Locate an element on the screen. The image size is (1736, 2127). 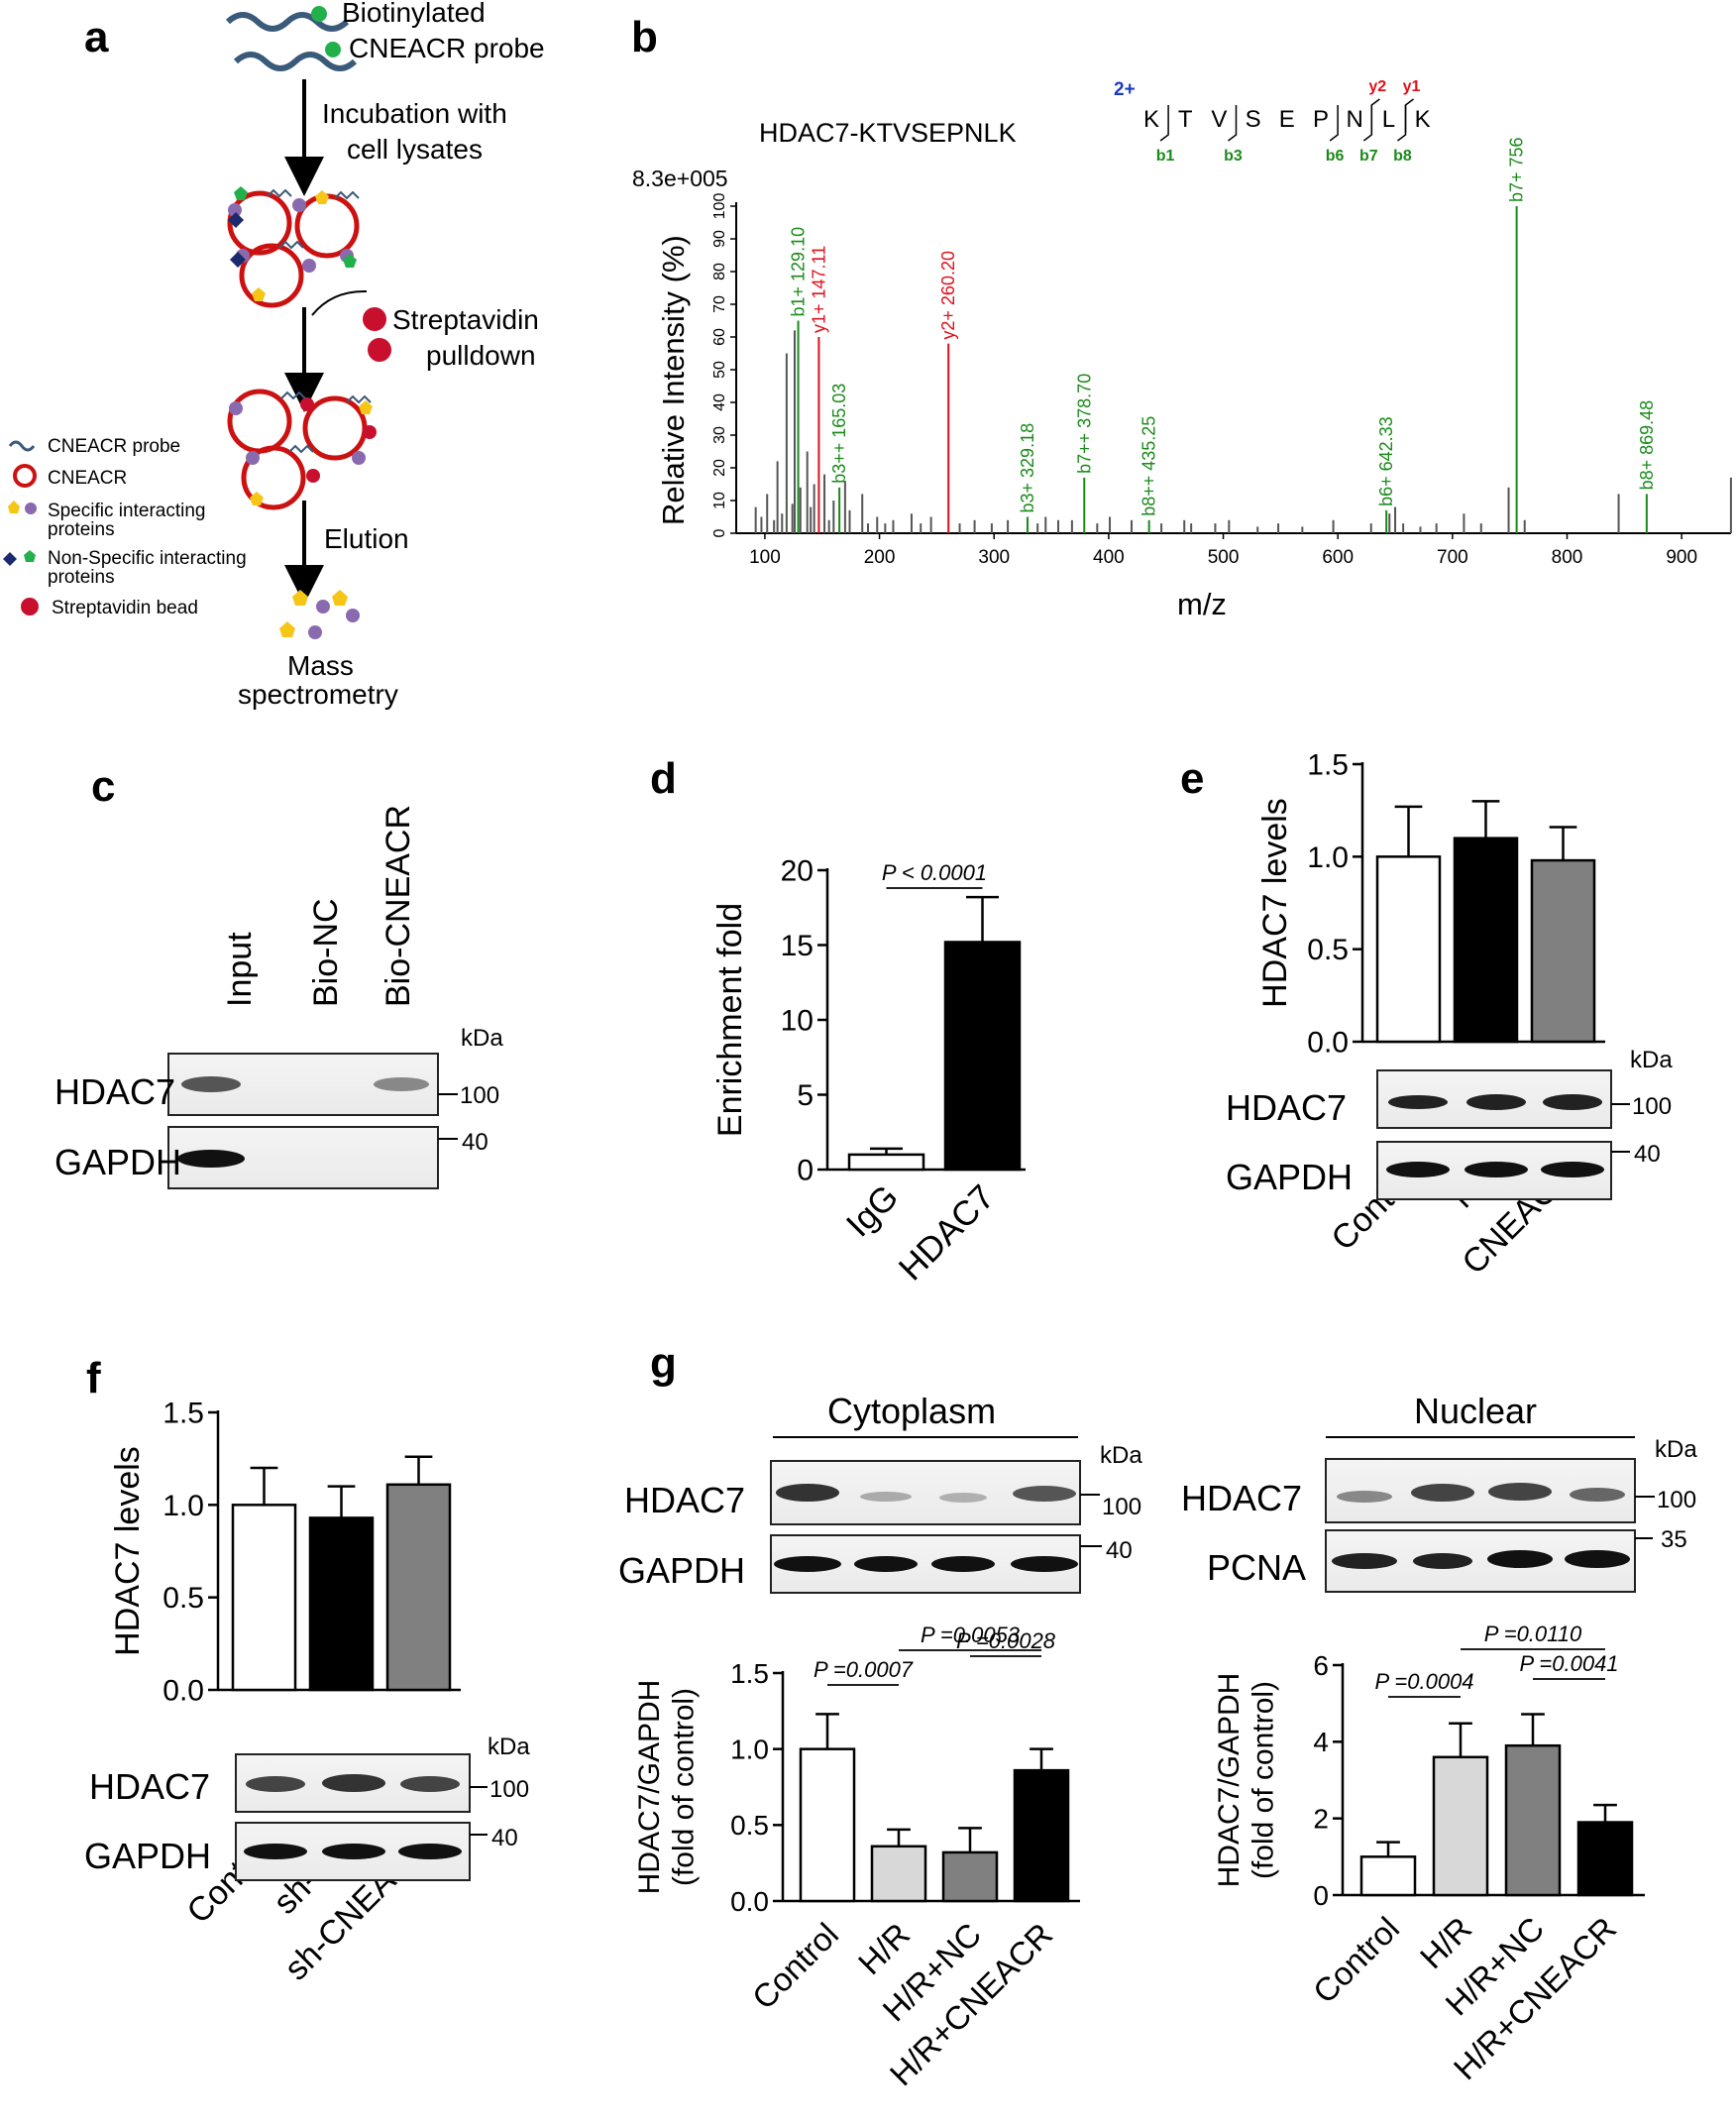
x-tick-label: 900 is located at coordinates (1681, 557).